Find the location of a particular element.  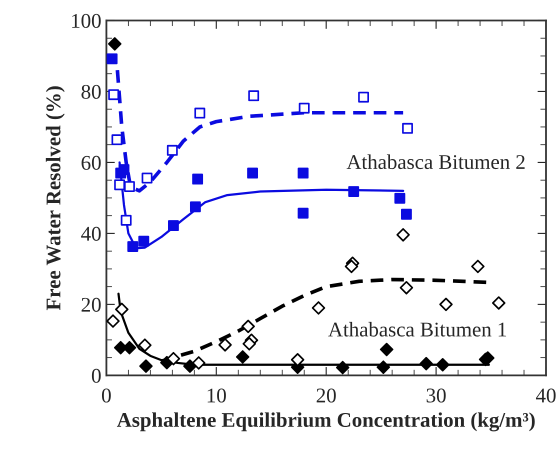

annotation: Athabasca Bitumen 2 is located at coordinates (435, 162).